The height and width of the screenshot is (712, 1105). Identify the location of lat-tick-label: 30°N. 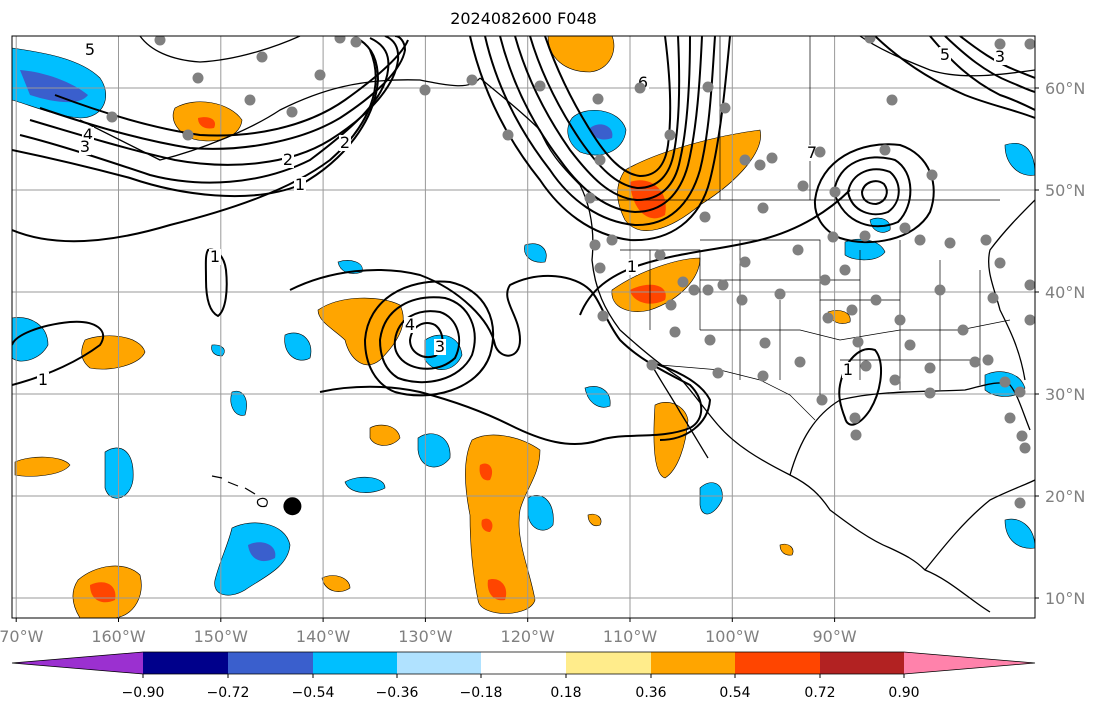
(1065, 394).